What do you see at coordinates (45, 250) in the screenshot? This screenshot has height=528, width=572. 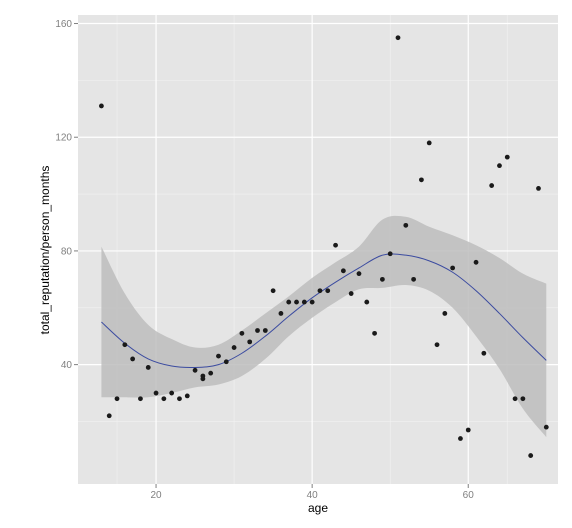 I see `y-axis-title: total_reputation/person_months` at bounding box center [45, 250].